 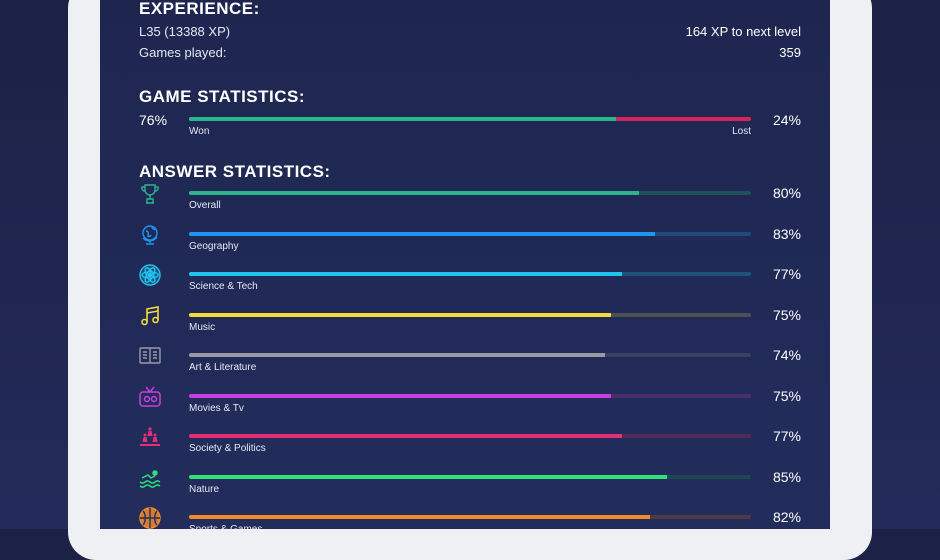 What do you see at coordinates (150, 316) in the screenshot?
I see `music-note-icon` at bounding box center [150, 316].